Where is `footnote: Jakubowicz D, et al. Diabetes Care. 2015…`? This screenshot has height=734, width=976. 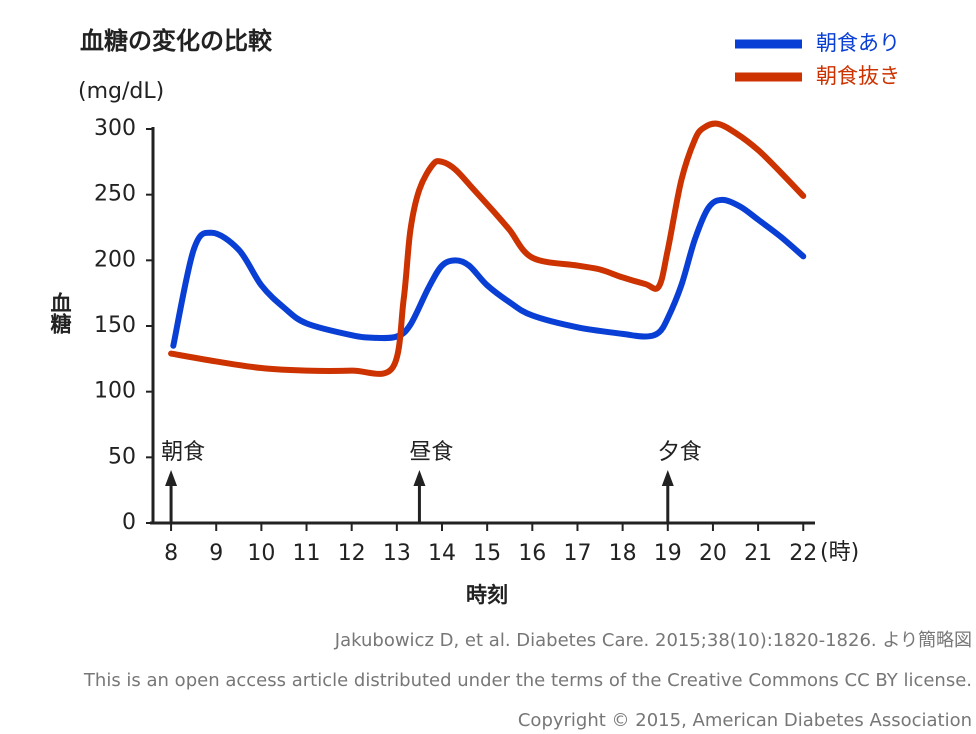
footnote: Jakubowicz D, et al. Diabetes Care. 2015… is located at coordinates (653, 640).